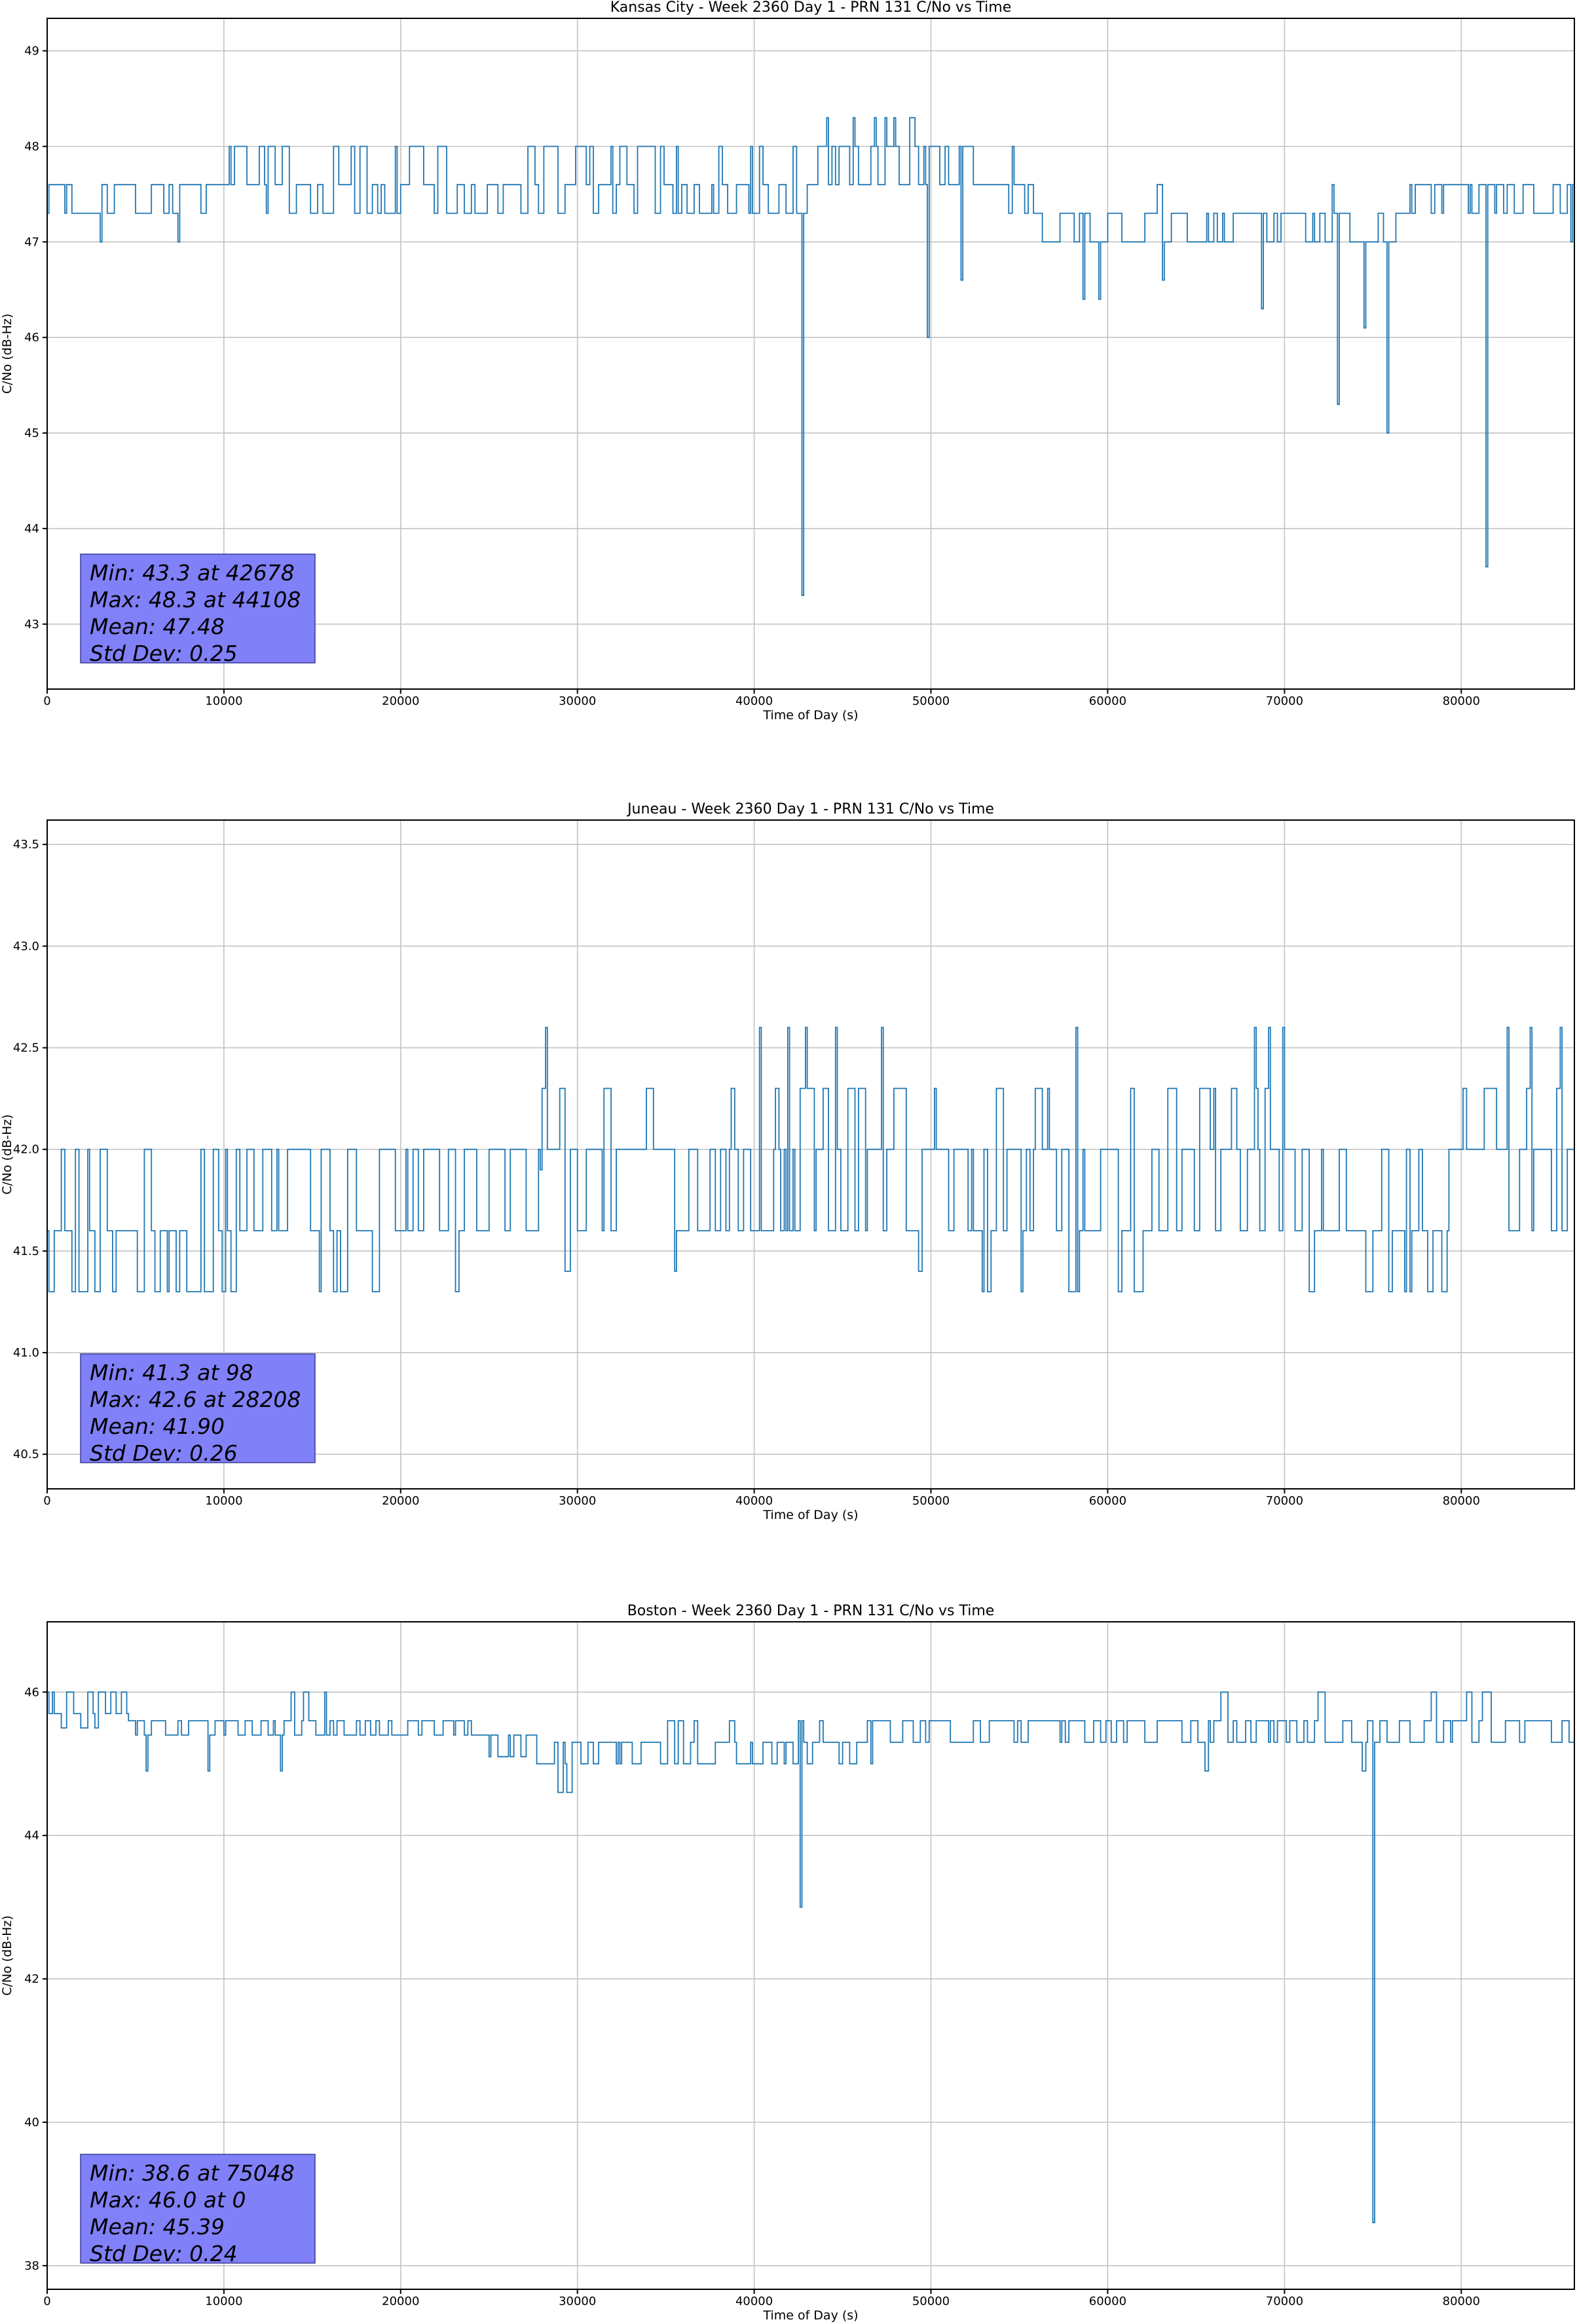 The image size is (1577, 2324). What do you see at coordinates (164, 2253) in the screenshot?
I see `stats-line: Std Dev: 0.24` at bounding box center [164, 2253].